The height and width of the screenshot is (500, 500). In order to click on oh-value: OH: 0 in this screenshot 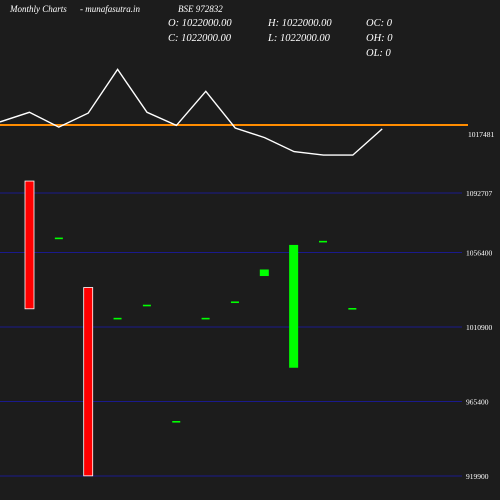, I will do `click(379, 38)`.